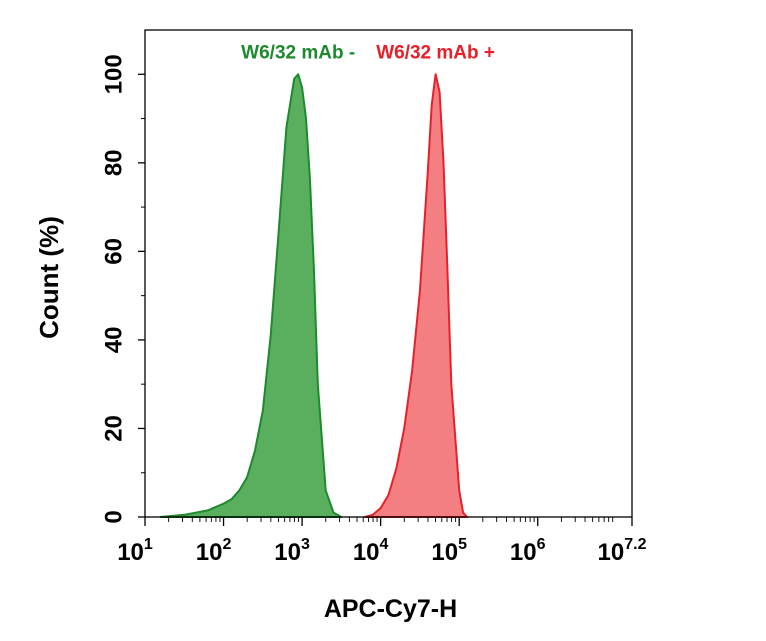 The width and height of the screenshot is (766, 641). Describe the element at coordinates (113, 516) in the screenshot. I see `y-tick-label: 0` at that location.